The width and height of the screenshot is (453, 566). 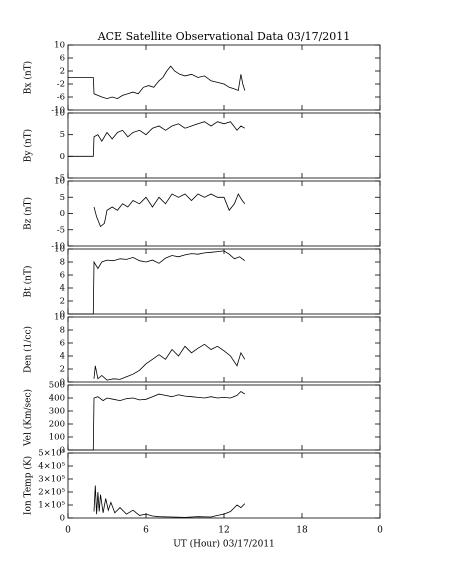 What do you see at coordinates (28, 418) in the screenshot?
I see `y-axis-label: Vel (Km/sec)` at bounding box center [28, 418].